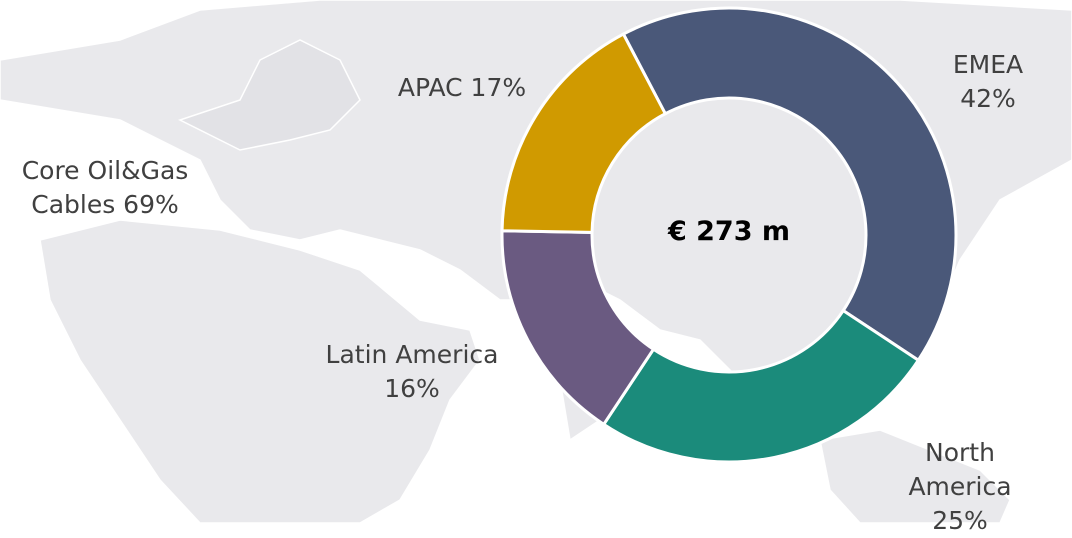 Image resolution: width=1072 pixels, height=538 pixels. I want to click on data-label: APAC 17%, so click(462, 87).